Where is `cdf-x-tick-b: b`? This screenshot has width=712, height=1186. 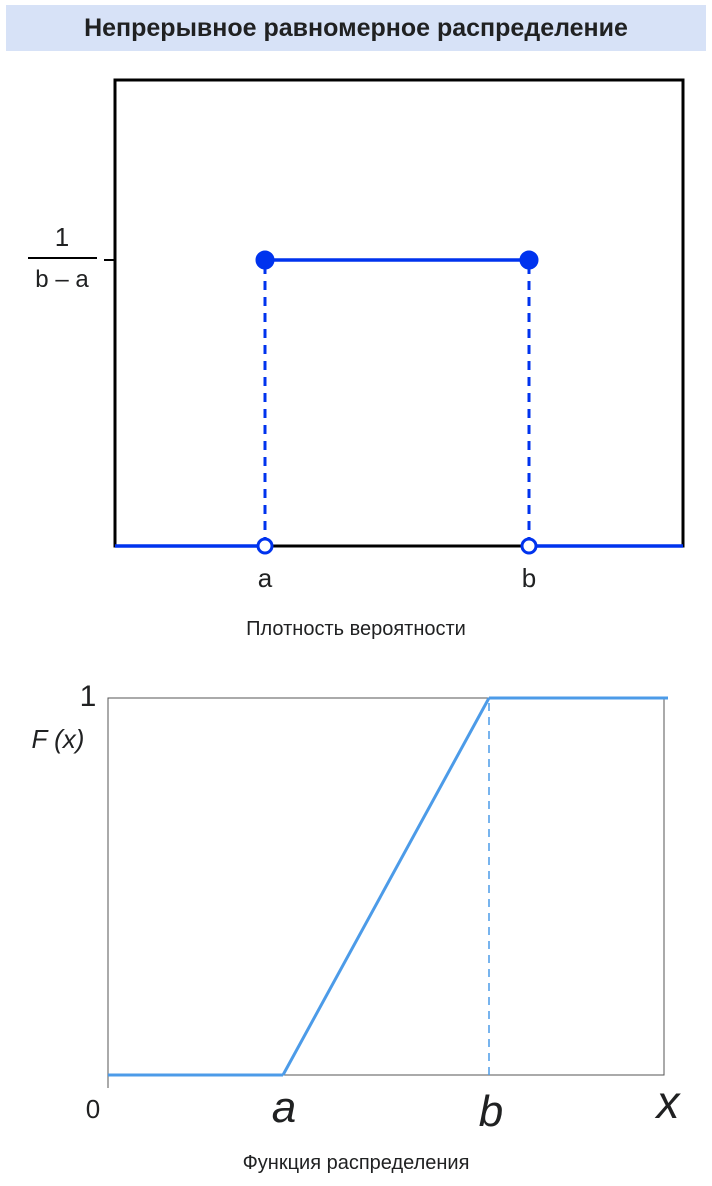
cdf-x-tick-b: b is located at coordinates (491, 1111).